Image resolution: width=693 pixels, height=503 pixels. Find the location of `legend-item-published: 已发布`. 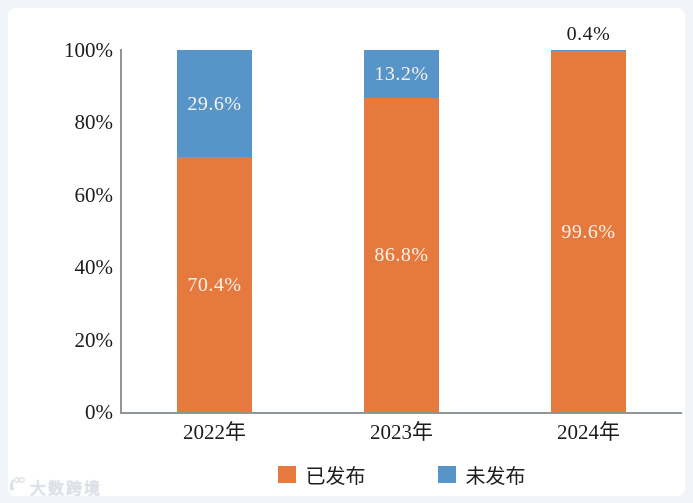

legend-item-published: 已发布 is located at coordinates (321, 474).